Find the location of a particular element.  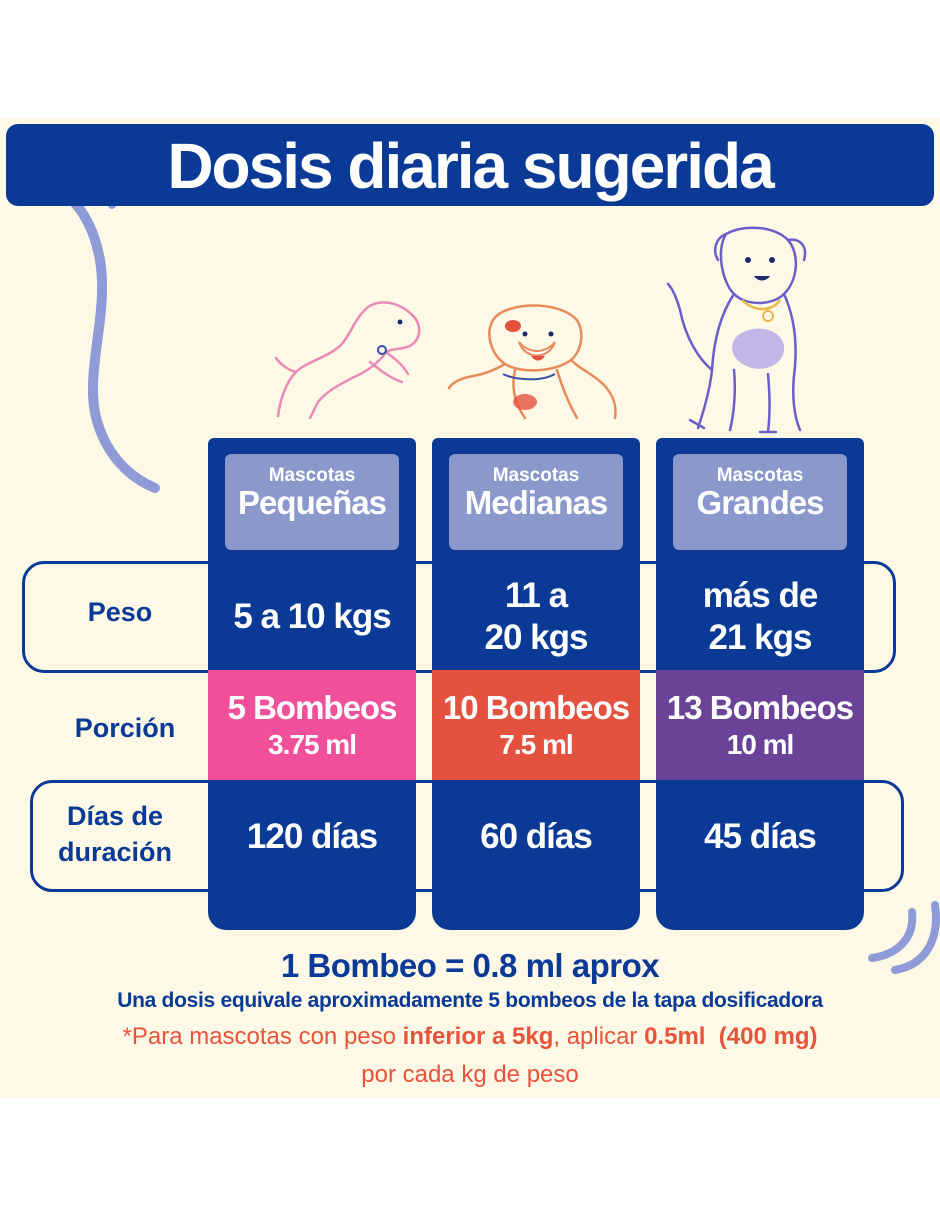

dias-value-medianas: 60 días is located at coordinates (536, 836).